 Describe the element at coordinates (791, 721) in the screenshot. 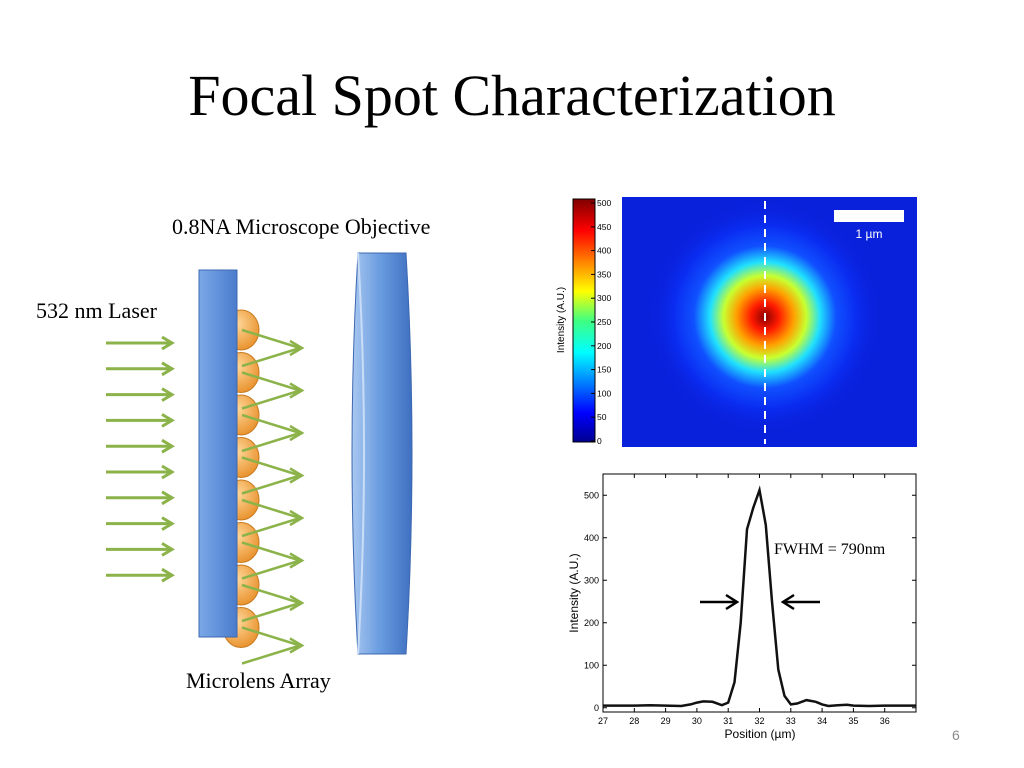

I see `x-tick-label: 33` at that location.